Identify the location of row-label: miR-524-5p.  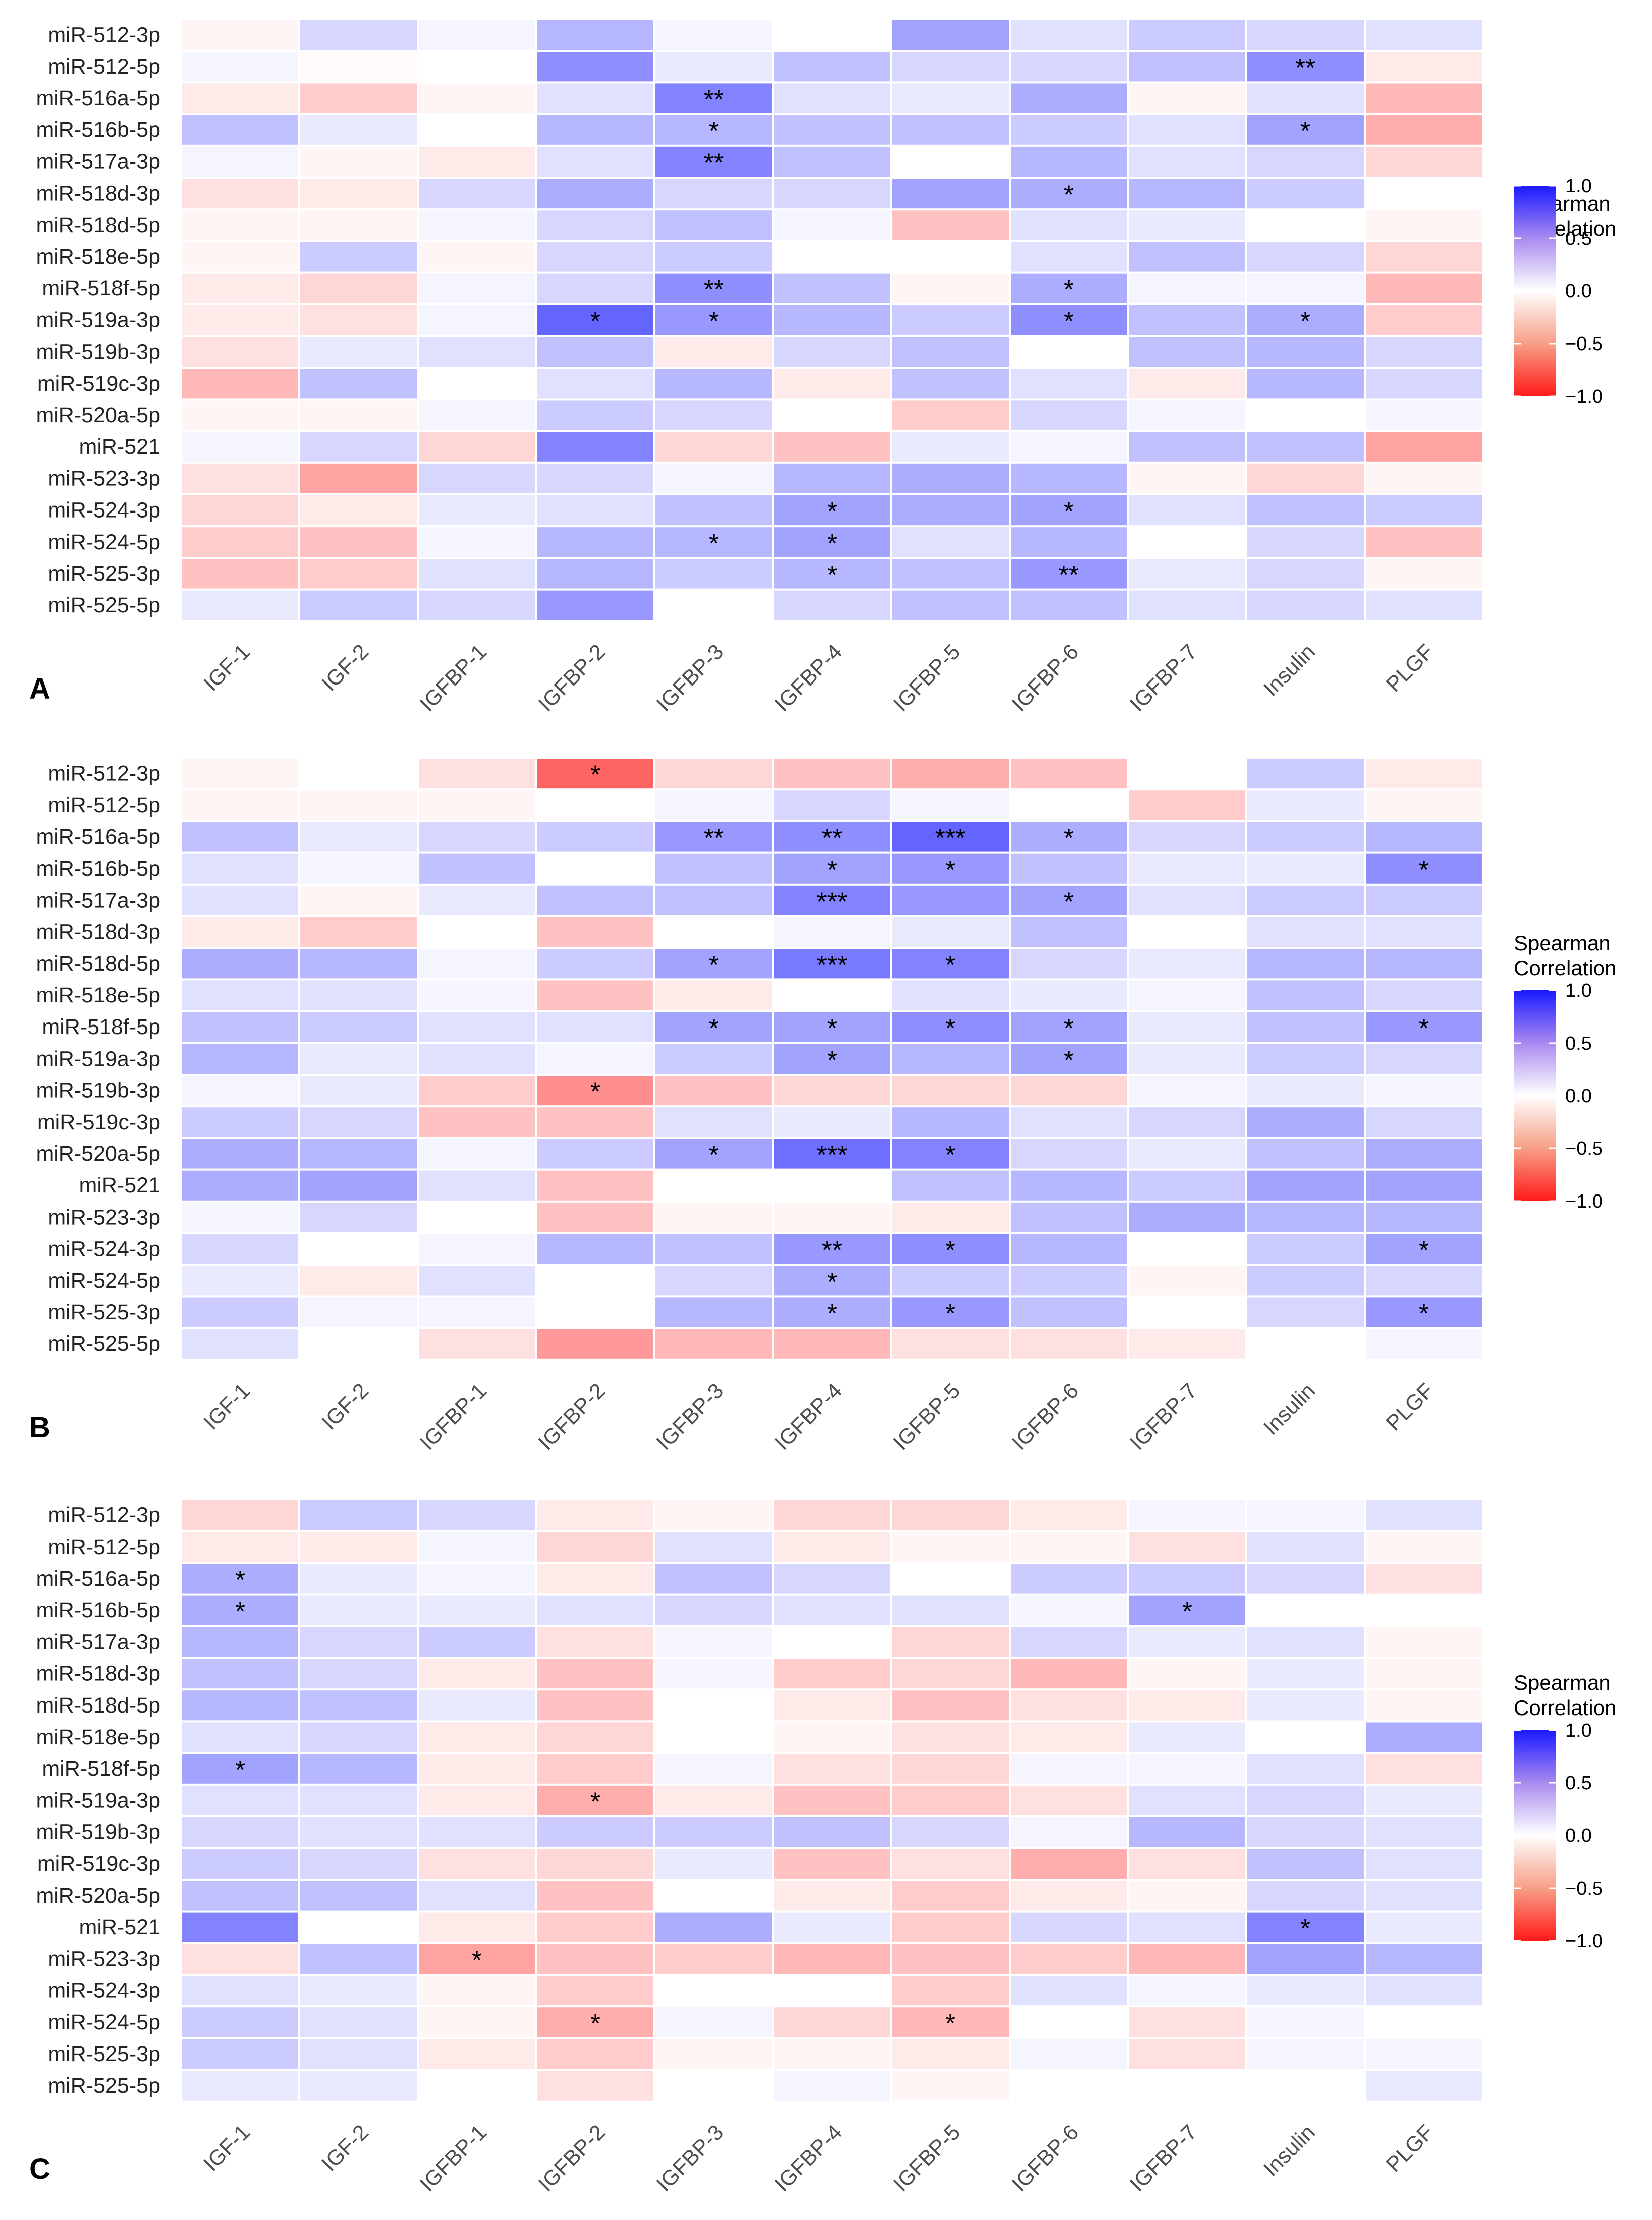
(104, 1281).